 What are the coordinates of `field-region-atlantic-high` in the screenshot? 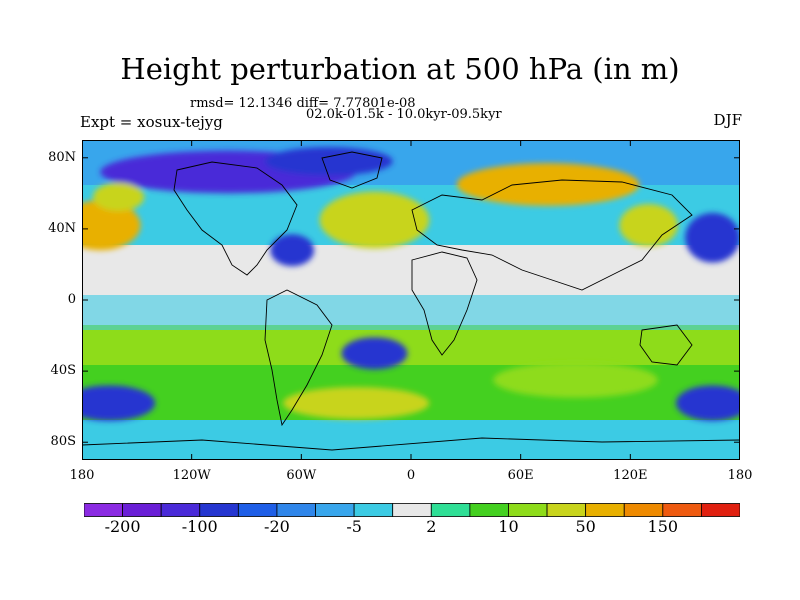 It's located at (374, 220).